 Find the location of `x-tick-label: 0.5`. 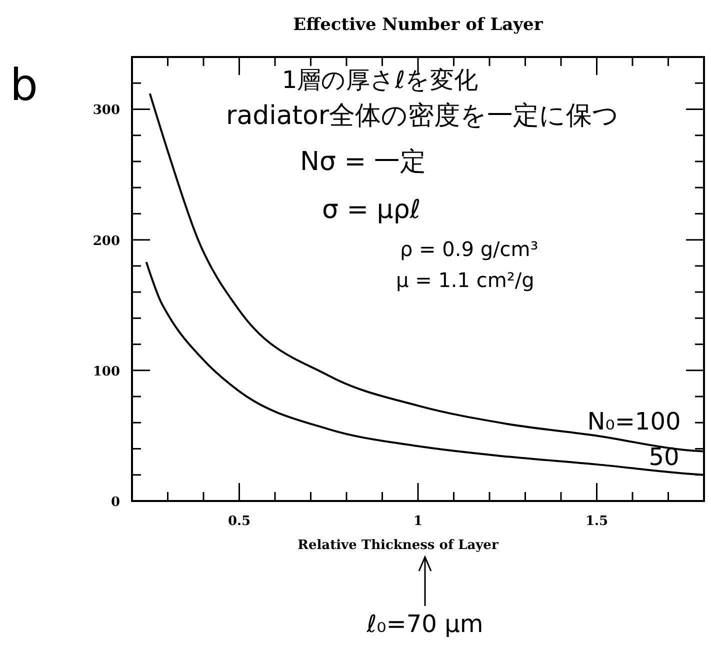

x-tick-label: 0.5 is located at coordinates (239, 521).